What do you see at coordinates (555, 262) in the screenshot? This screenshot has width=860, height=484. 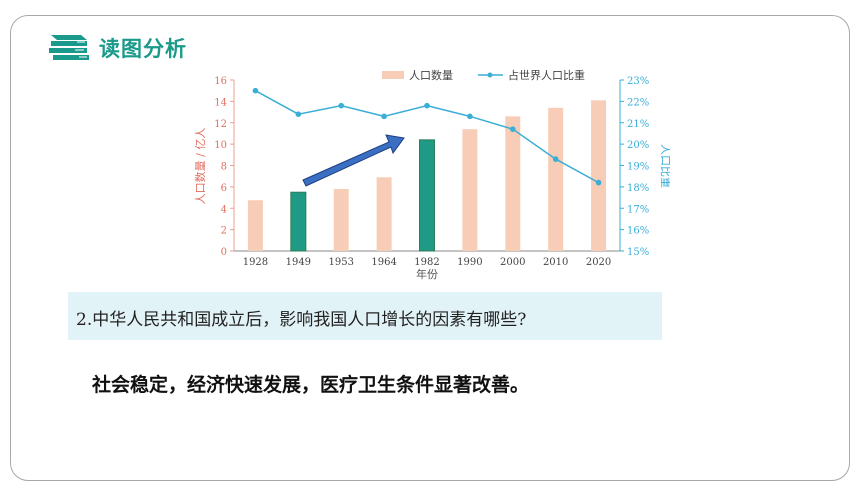 I see `x-tick-label: 2010` at bounding box center [555, 262].